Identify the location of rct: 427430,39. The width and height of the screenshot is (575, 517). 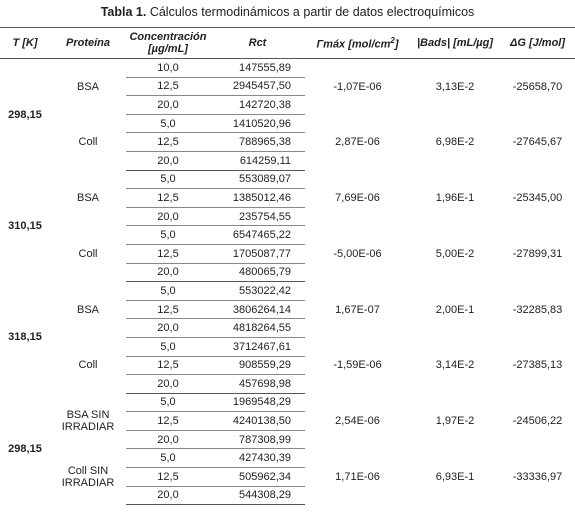
(257, 458).